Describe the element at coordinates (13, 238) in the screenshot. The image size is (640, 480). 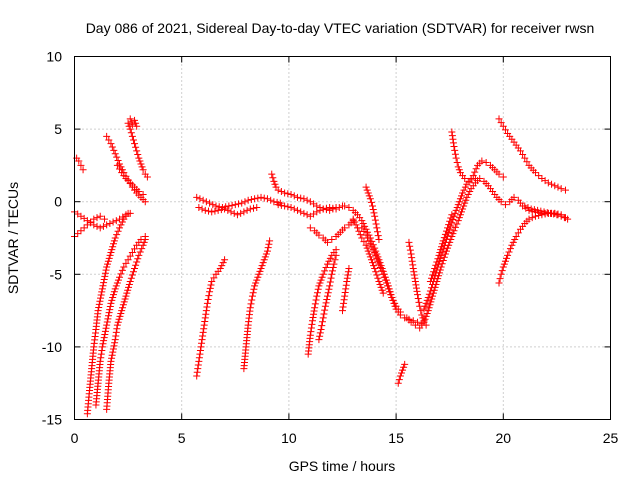
I see `y-axis-title: SDTVAR / TECUs` at that location.